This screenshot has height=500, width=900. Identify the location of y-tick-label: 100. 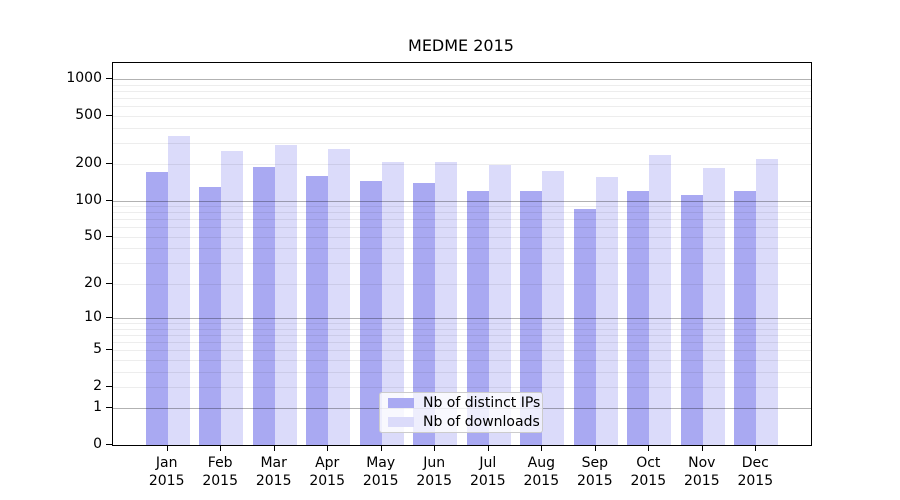
(88, 199).